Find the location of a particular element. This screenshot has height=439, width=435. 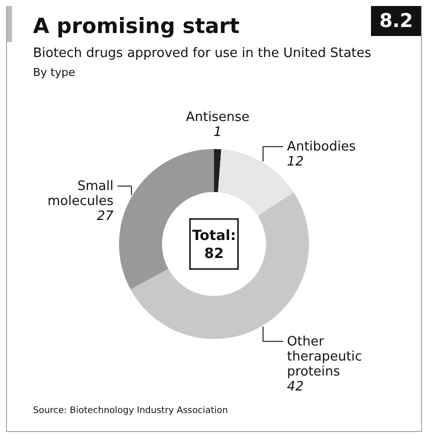

data-label: 42 is located at coordinates (295, 386).